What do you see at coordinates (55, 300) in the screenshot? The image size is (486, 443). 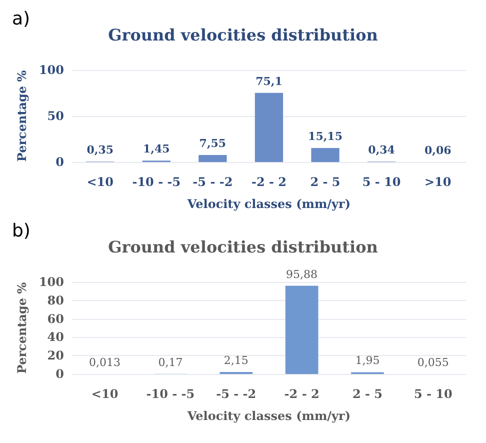 I see `y-tick-label: 80` at bounding box center [55, 300].